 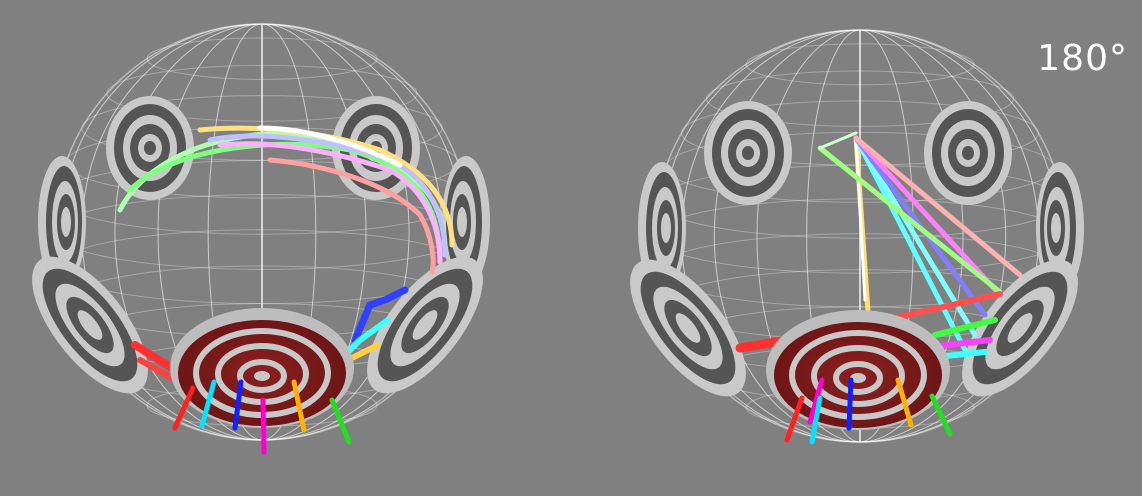 I want to click on left-dart-markers, so click(x=262, y=417).